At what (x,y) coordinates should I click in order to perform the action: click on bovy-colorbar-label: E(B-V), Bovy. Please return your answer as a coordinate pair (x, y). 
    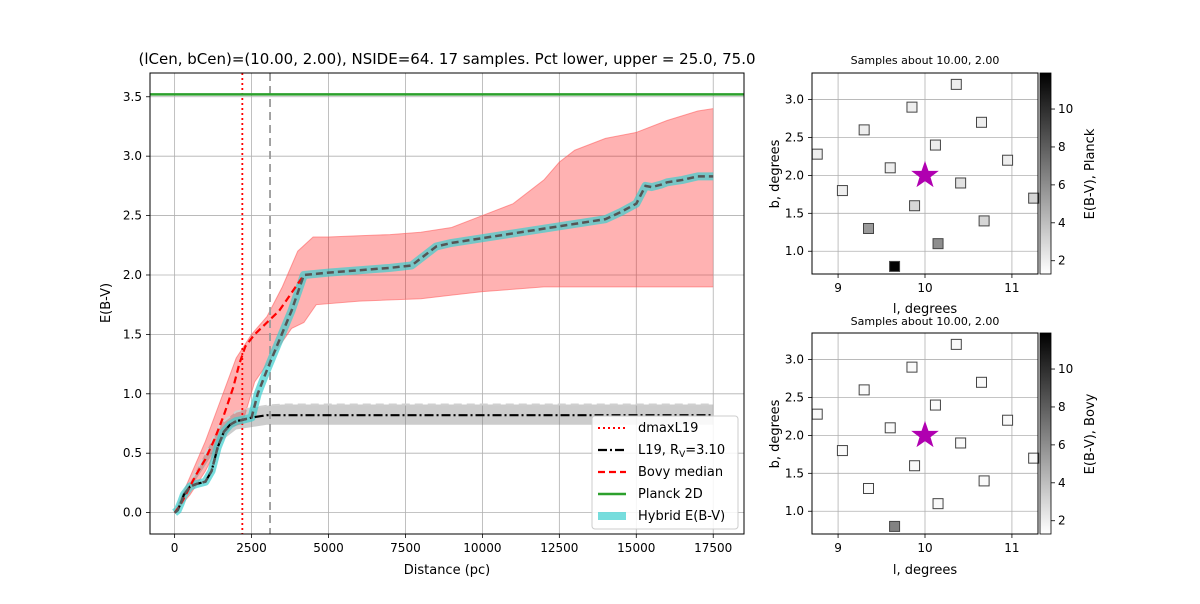
    Looking at the image, I should click on (1090, 433).